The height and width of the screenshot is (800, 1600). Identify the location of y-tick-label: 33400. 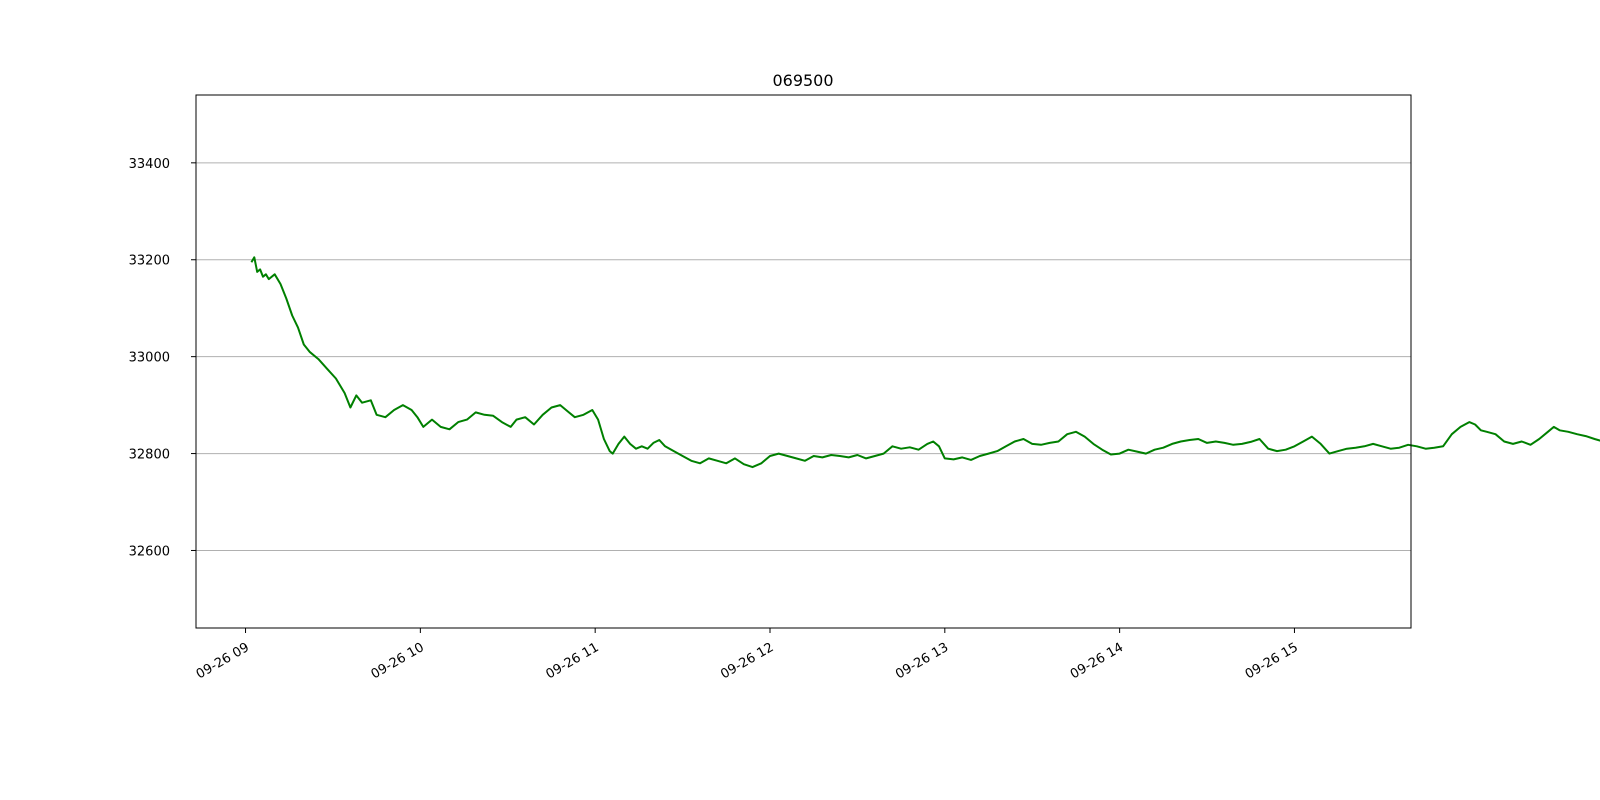
(149, 164).